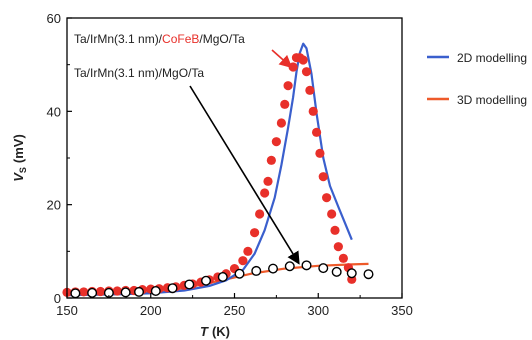 The image size is (532, 340). I want to click on x-axis-title: T (K), so click(215, 331).